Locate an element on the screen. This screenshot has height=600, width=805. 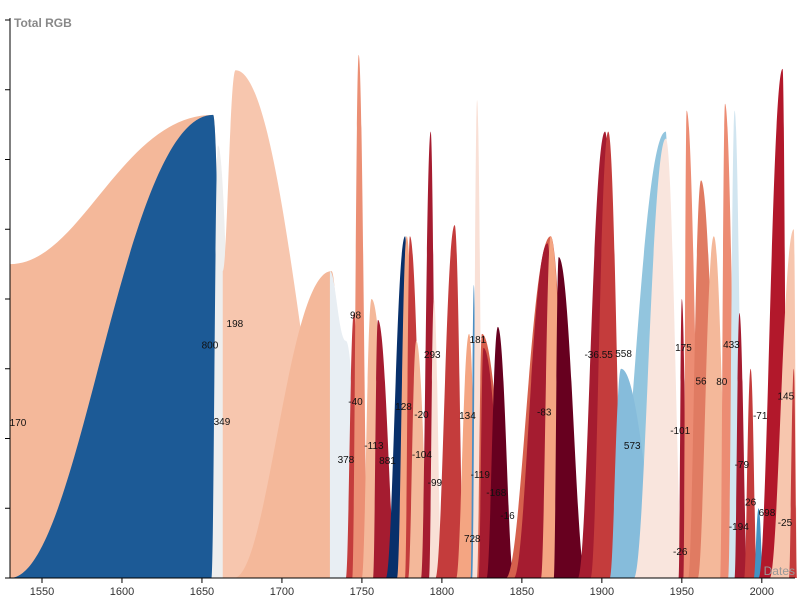
x-tick: 1700 is located at coordinates (282, 588).